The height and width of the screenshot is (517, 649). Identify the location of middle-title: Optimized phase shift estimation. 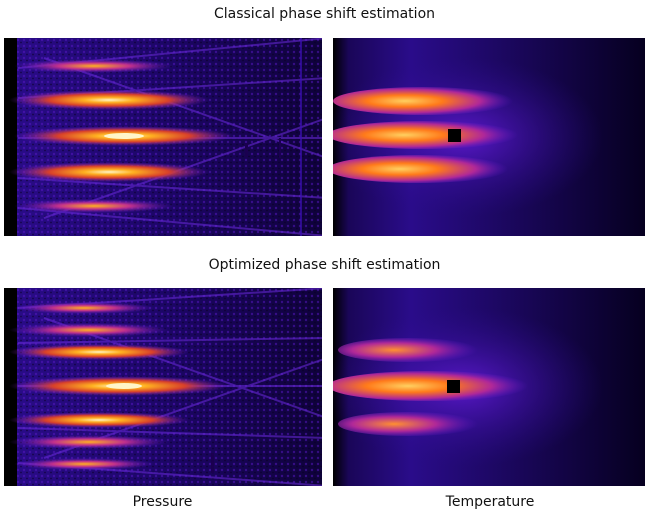
(324, 265).